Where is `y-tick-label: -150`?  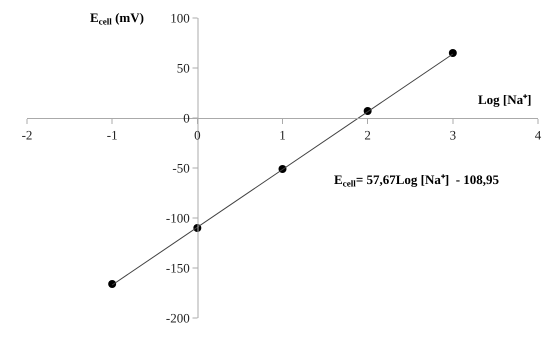 y-tick-label: -150 is located at coordinates (178, 268).